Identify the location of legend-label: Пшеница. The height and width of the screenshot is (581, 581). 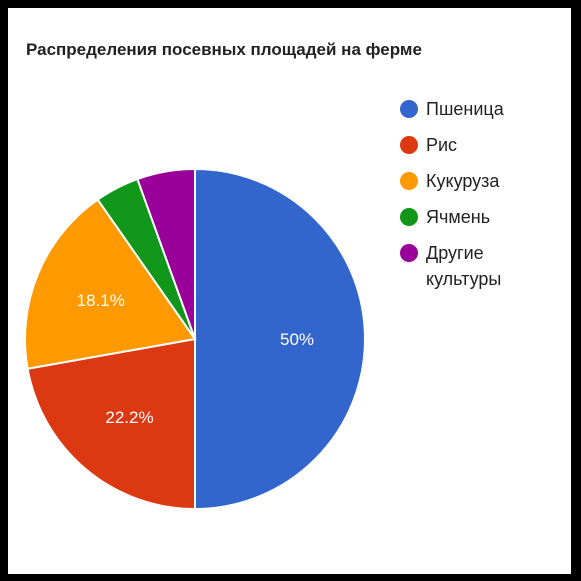
(465, 109).